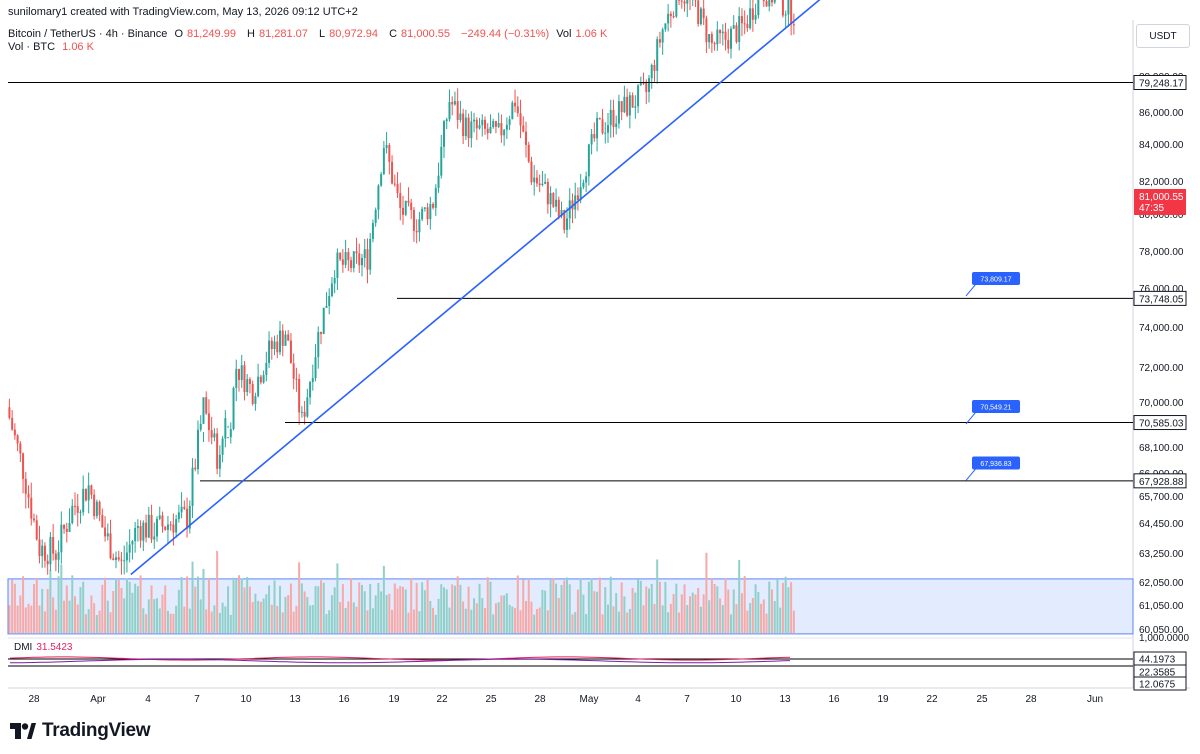  Describe the element at coordinates (1095, 699) in the screenshot. I see `time-axis-tick: Jun` at that location.